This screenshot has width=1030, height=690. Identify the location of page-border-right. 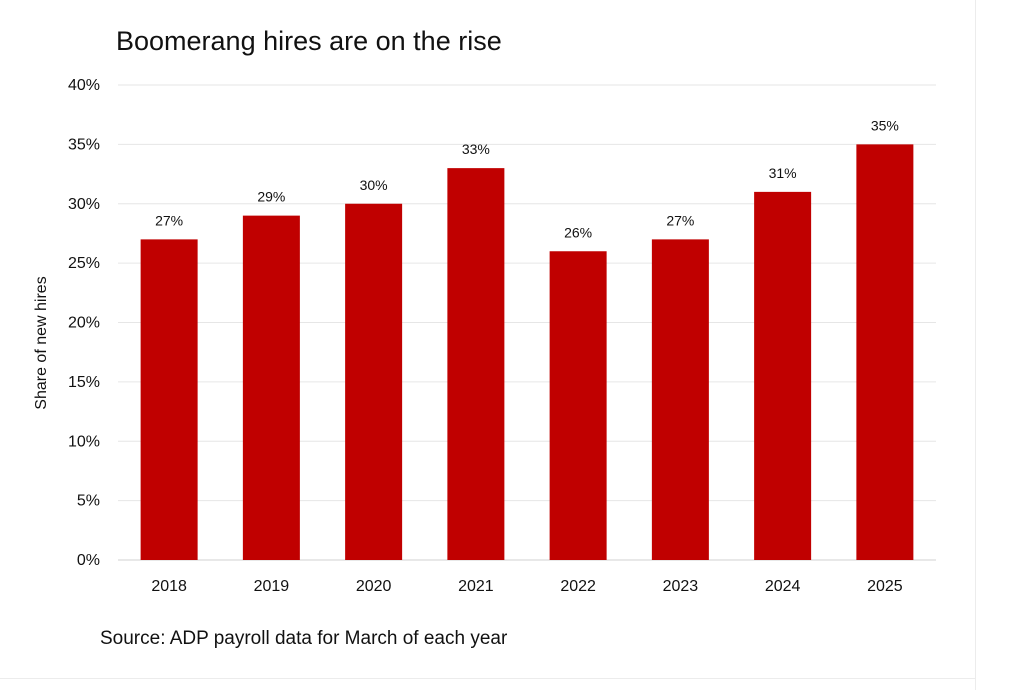
(975, 345).